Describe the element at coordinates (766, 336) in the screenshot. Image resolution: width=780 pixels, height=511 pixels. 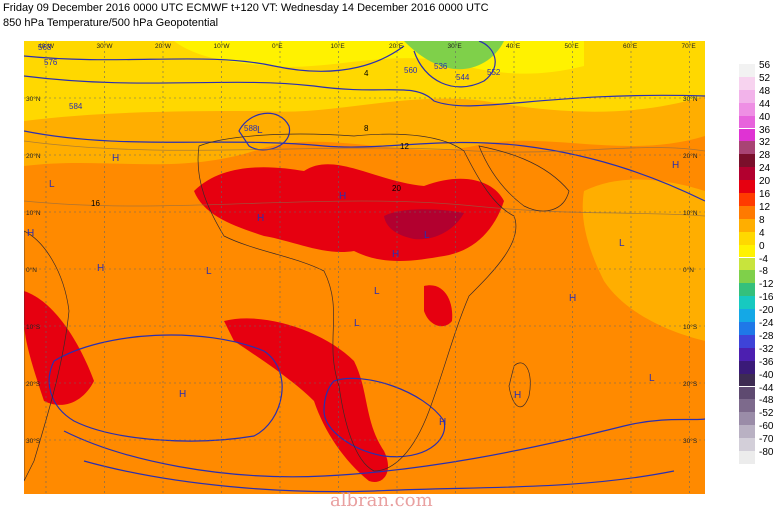
I see `colorbar-label: -28` at that location.